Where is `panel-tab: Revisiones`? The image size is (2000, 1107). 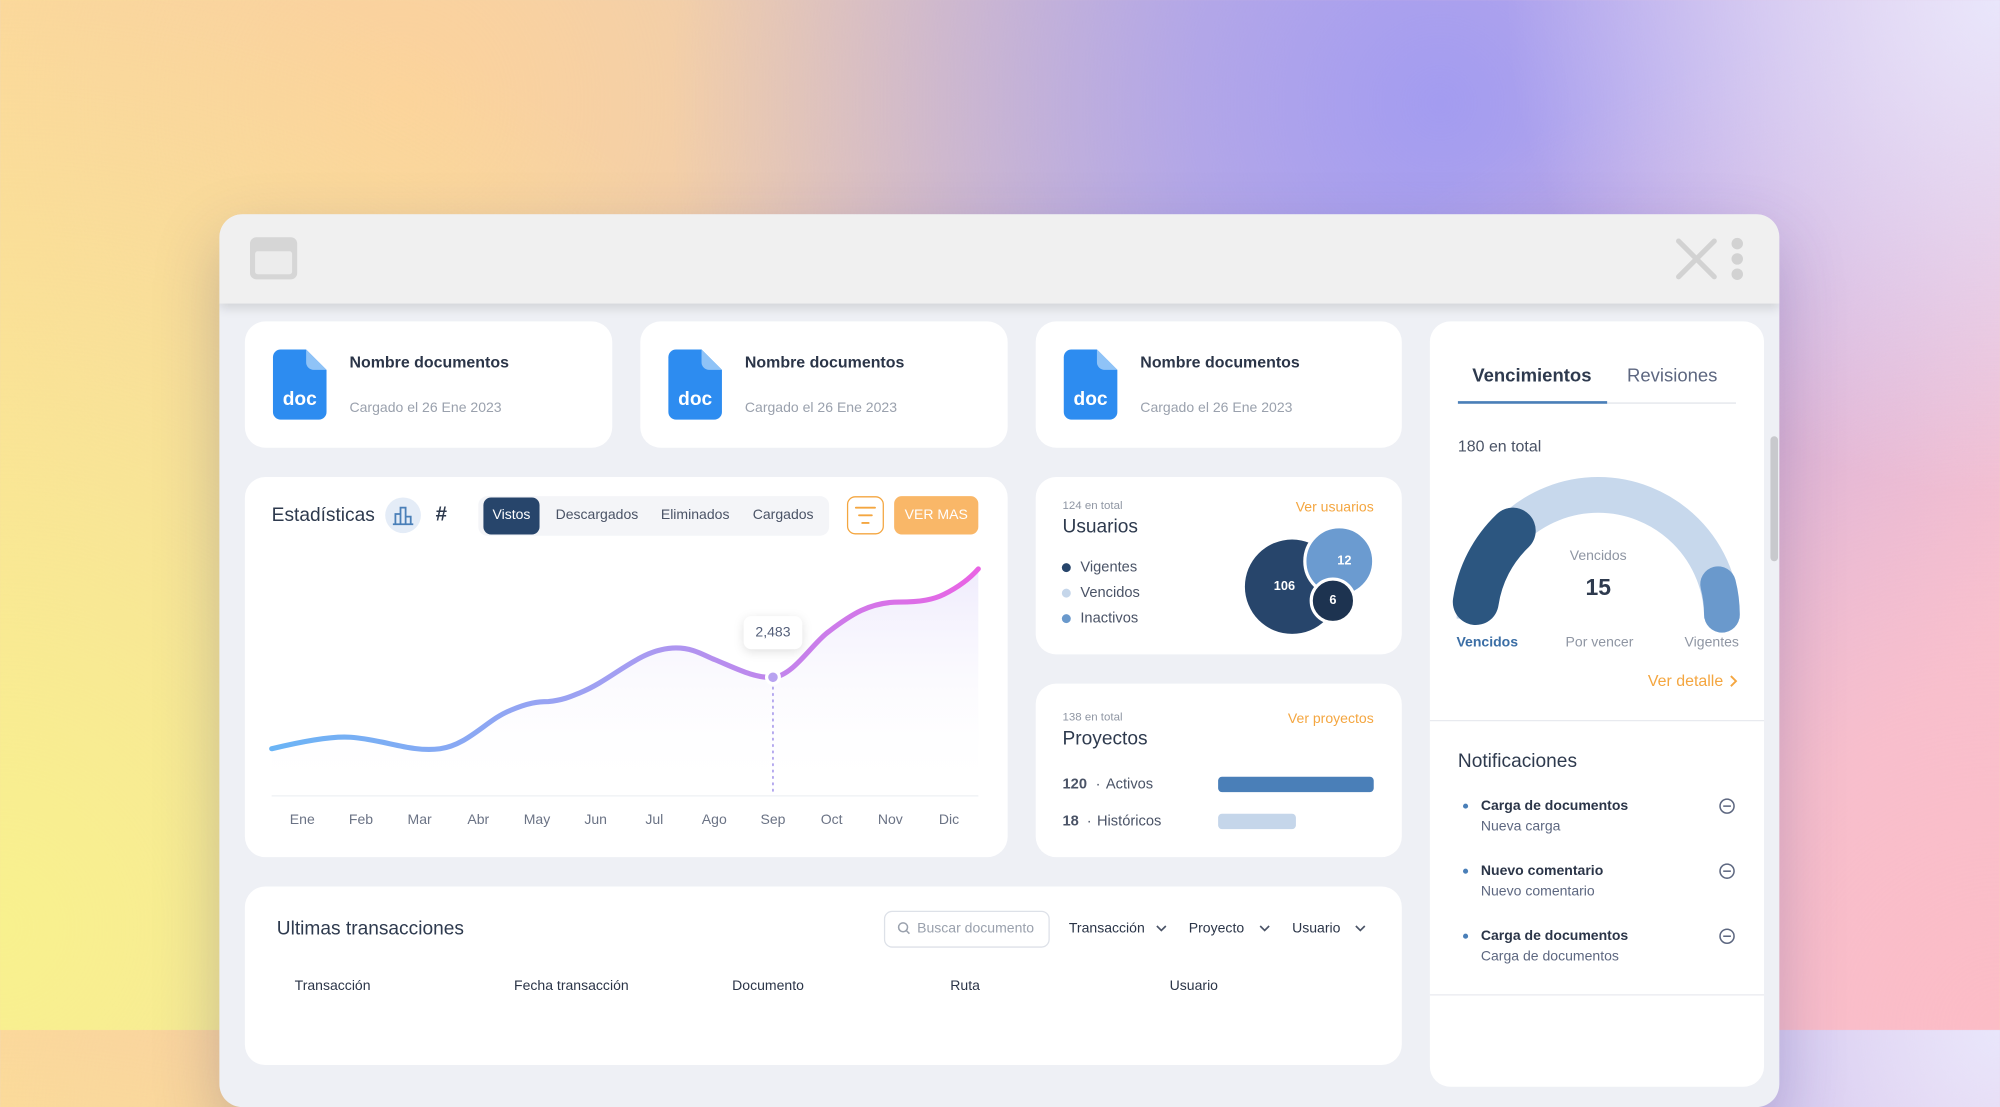 panel-tab: Revisiones is located at coordinates (1672, 376).